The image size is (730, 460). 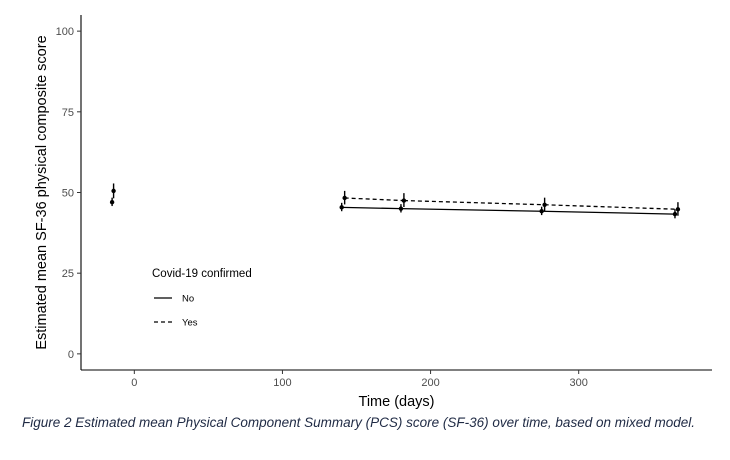 What do you see at coordinates (65, 32) in the screenshot?
I see `y-tick-label: 100` at bounding box center [65, 32].